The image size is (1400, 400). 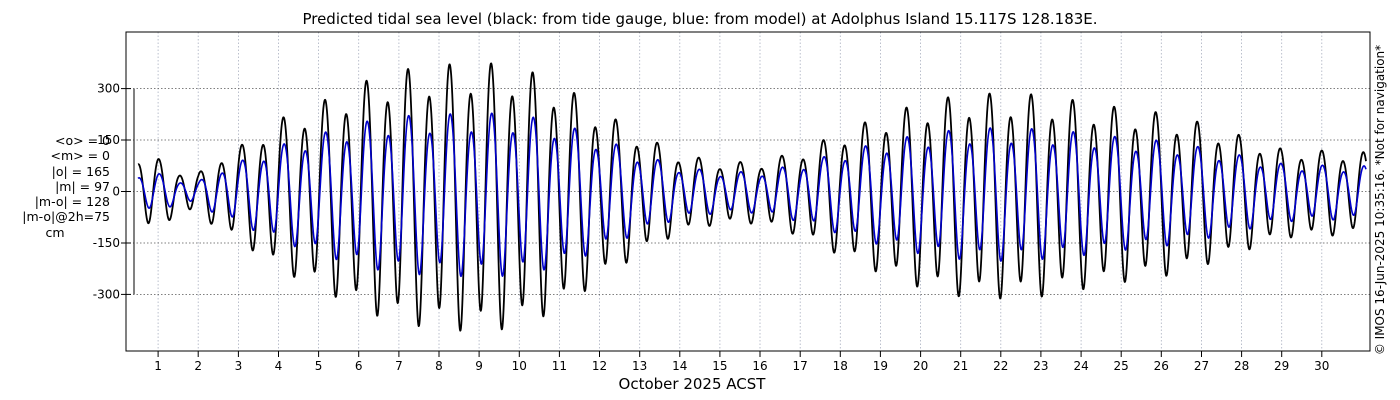 What do you see at coordinates (439, 366) in the screenshot?
I see `x-tick-label: 8` at bounding box center [439, 366].